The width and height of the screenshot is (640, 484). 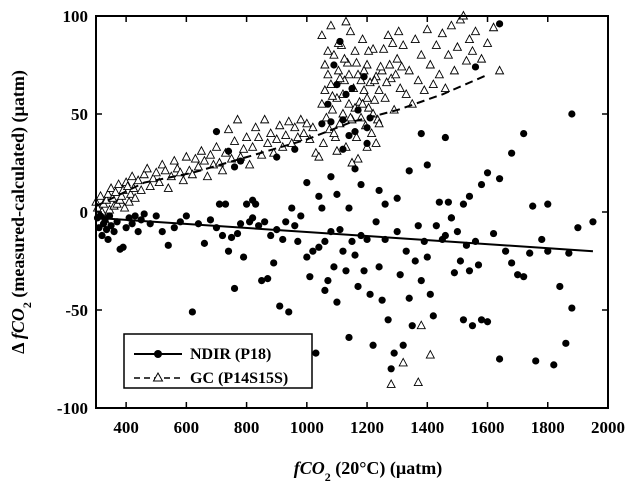 I want to click on y-tick-label: 0, so click(x=84, y=212).